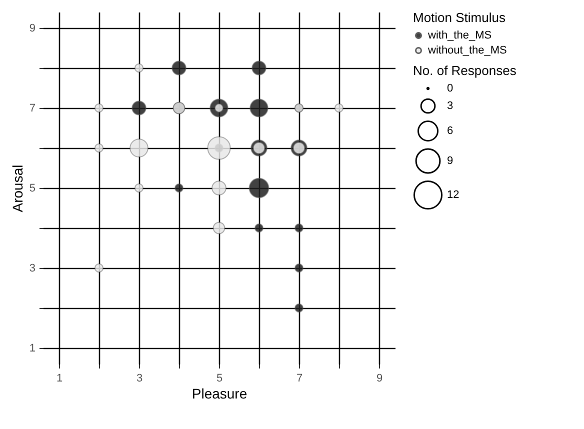 This screenshot has width=584, height=429. I want to click on legend-label: without_the_MS, so click(467, 50).